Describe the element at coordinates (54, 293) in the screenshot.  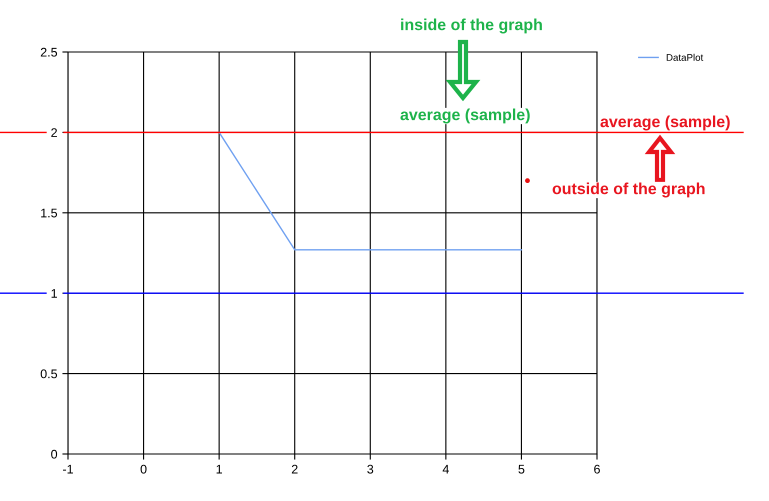
I see `y-tick-label: 1` at that location.